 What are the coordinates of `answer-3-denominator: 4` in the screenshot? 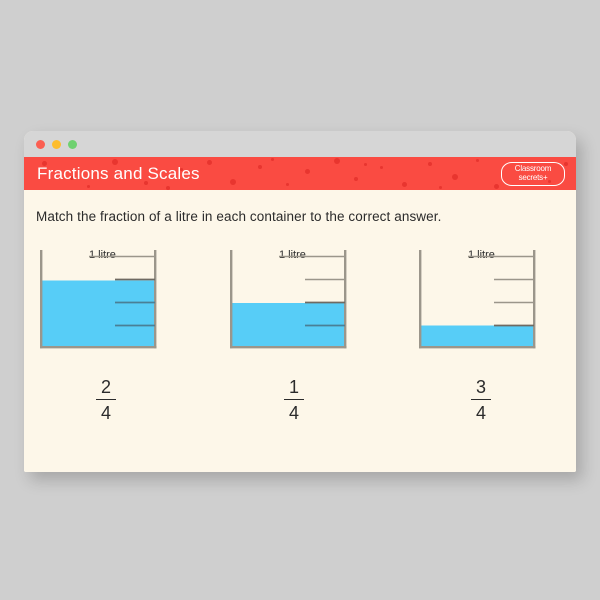 It's located at (480, 413).